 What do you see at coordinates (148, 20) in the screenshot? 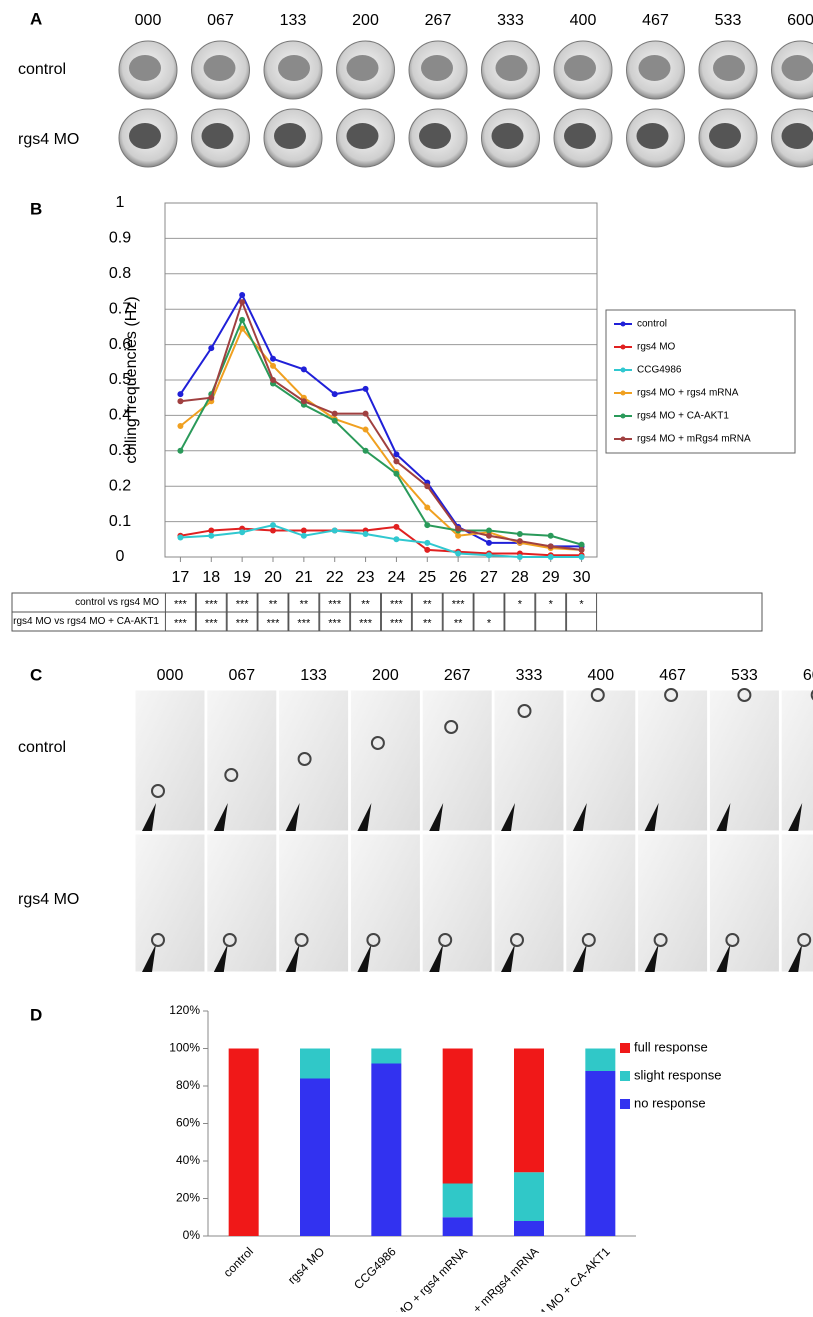
I see `time-label: 000` at bounding box center [148, 20].